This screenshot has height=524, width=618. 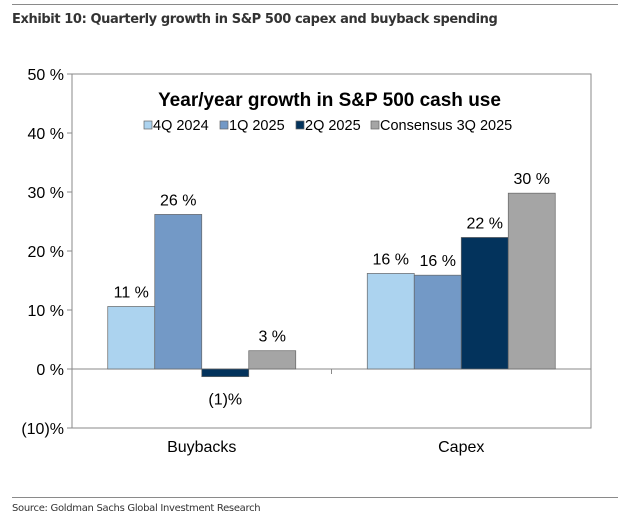 I want to click on y-tick-label: (10)%, so click(x=42, y=429).